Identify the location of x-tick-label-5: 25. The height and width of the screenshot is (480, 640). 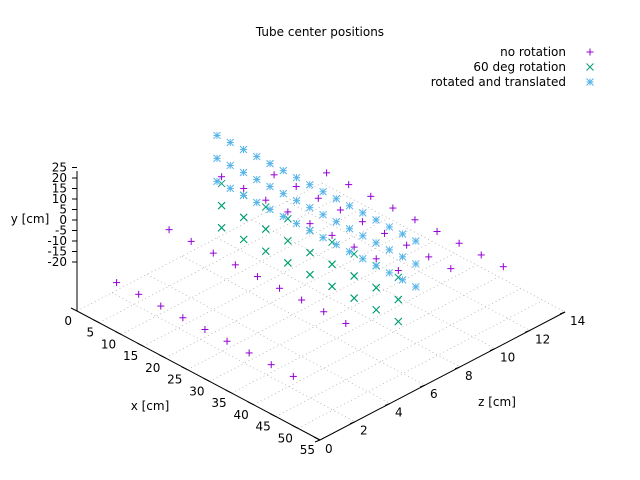
(174, 380).